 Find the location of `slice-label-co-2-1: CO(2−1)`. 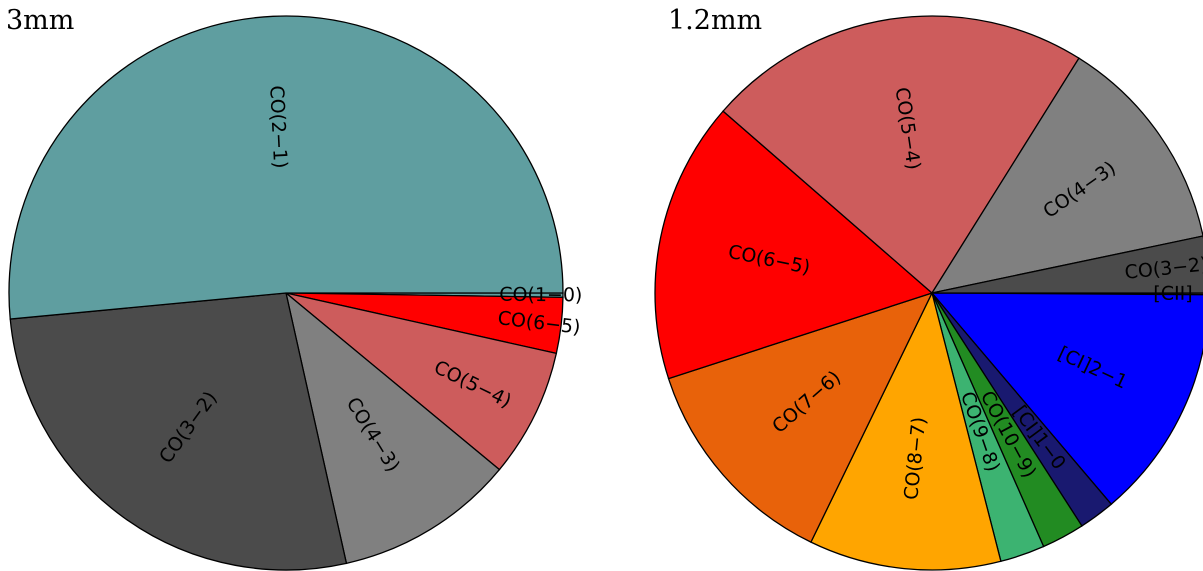

slice-label-co-2-1: CO(2−1) is located at coordinates (278, 127).